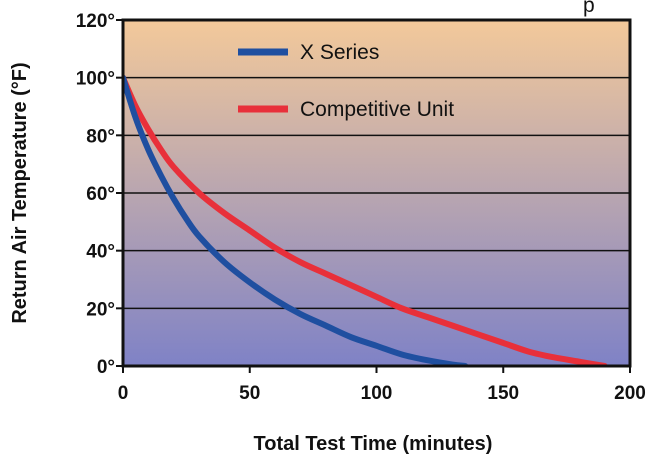  What do you see at coordinates (249, 393) in the screenshot?
I see `x-tick-label: 50` at bounding box center [249, 393].